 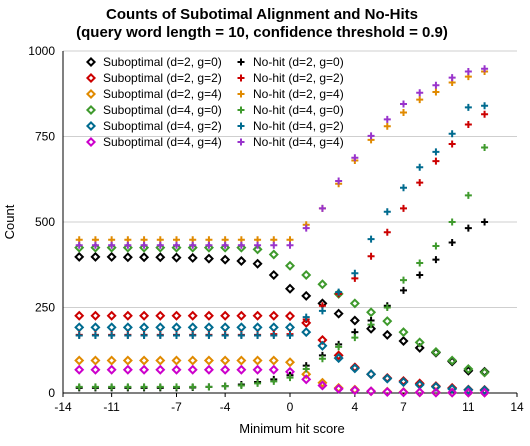 I want to click on legend-entry: Suboptimal (d=4, g=2), so click(x=162, y=126).